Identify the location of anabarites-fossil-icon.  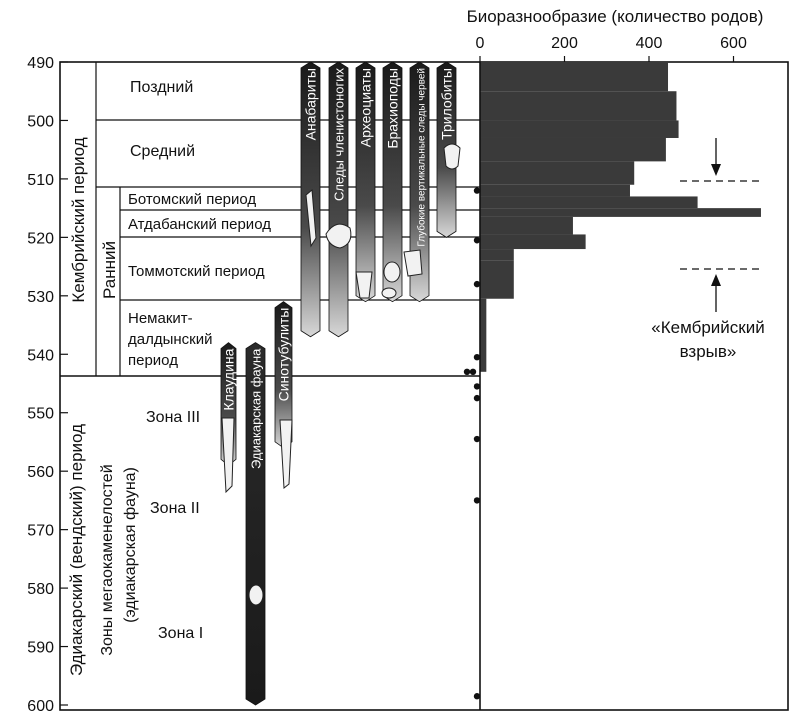
(311, 218).